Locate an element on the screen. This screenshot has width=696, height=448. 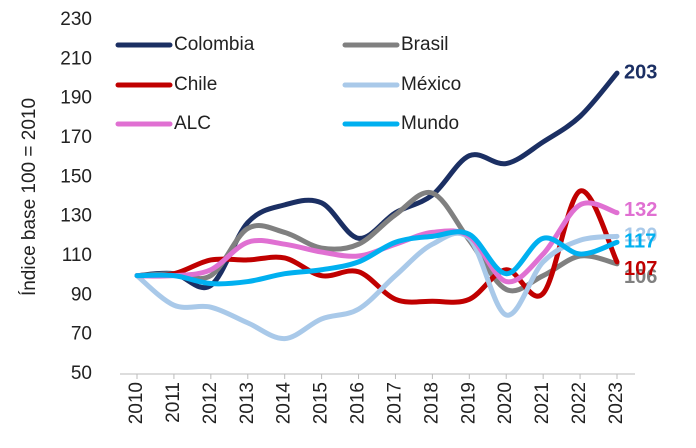
y-tick-label: 90 is located at coordinates (81, 294).